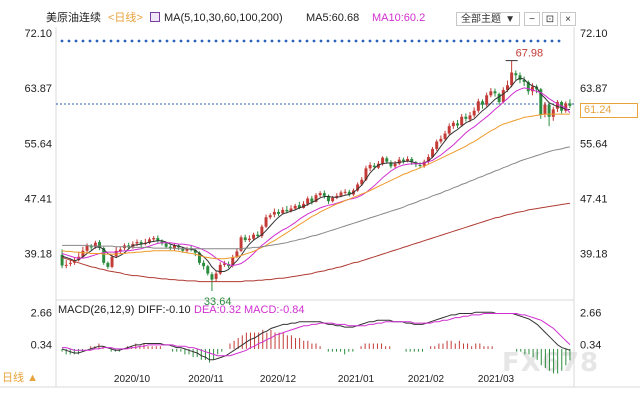  What do you see at coordinates (274, 310) in the screenshot?
I see `macd-value-label: MACD:-0.84` at bounding box center [274, 310].